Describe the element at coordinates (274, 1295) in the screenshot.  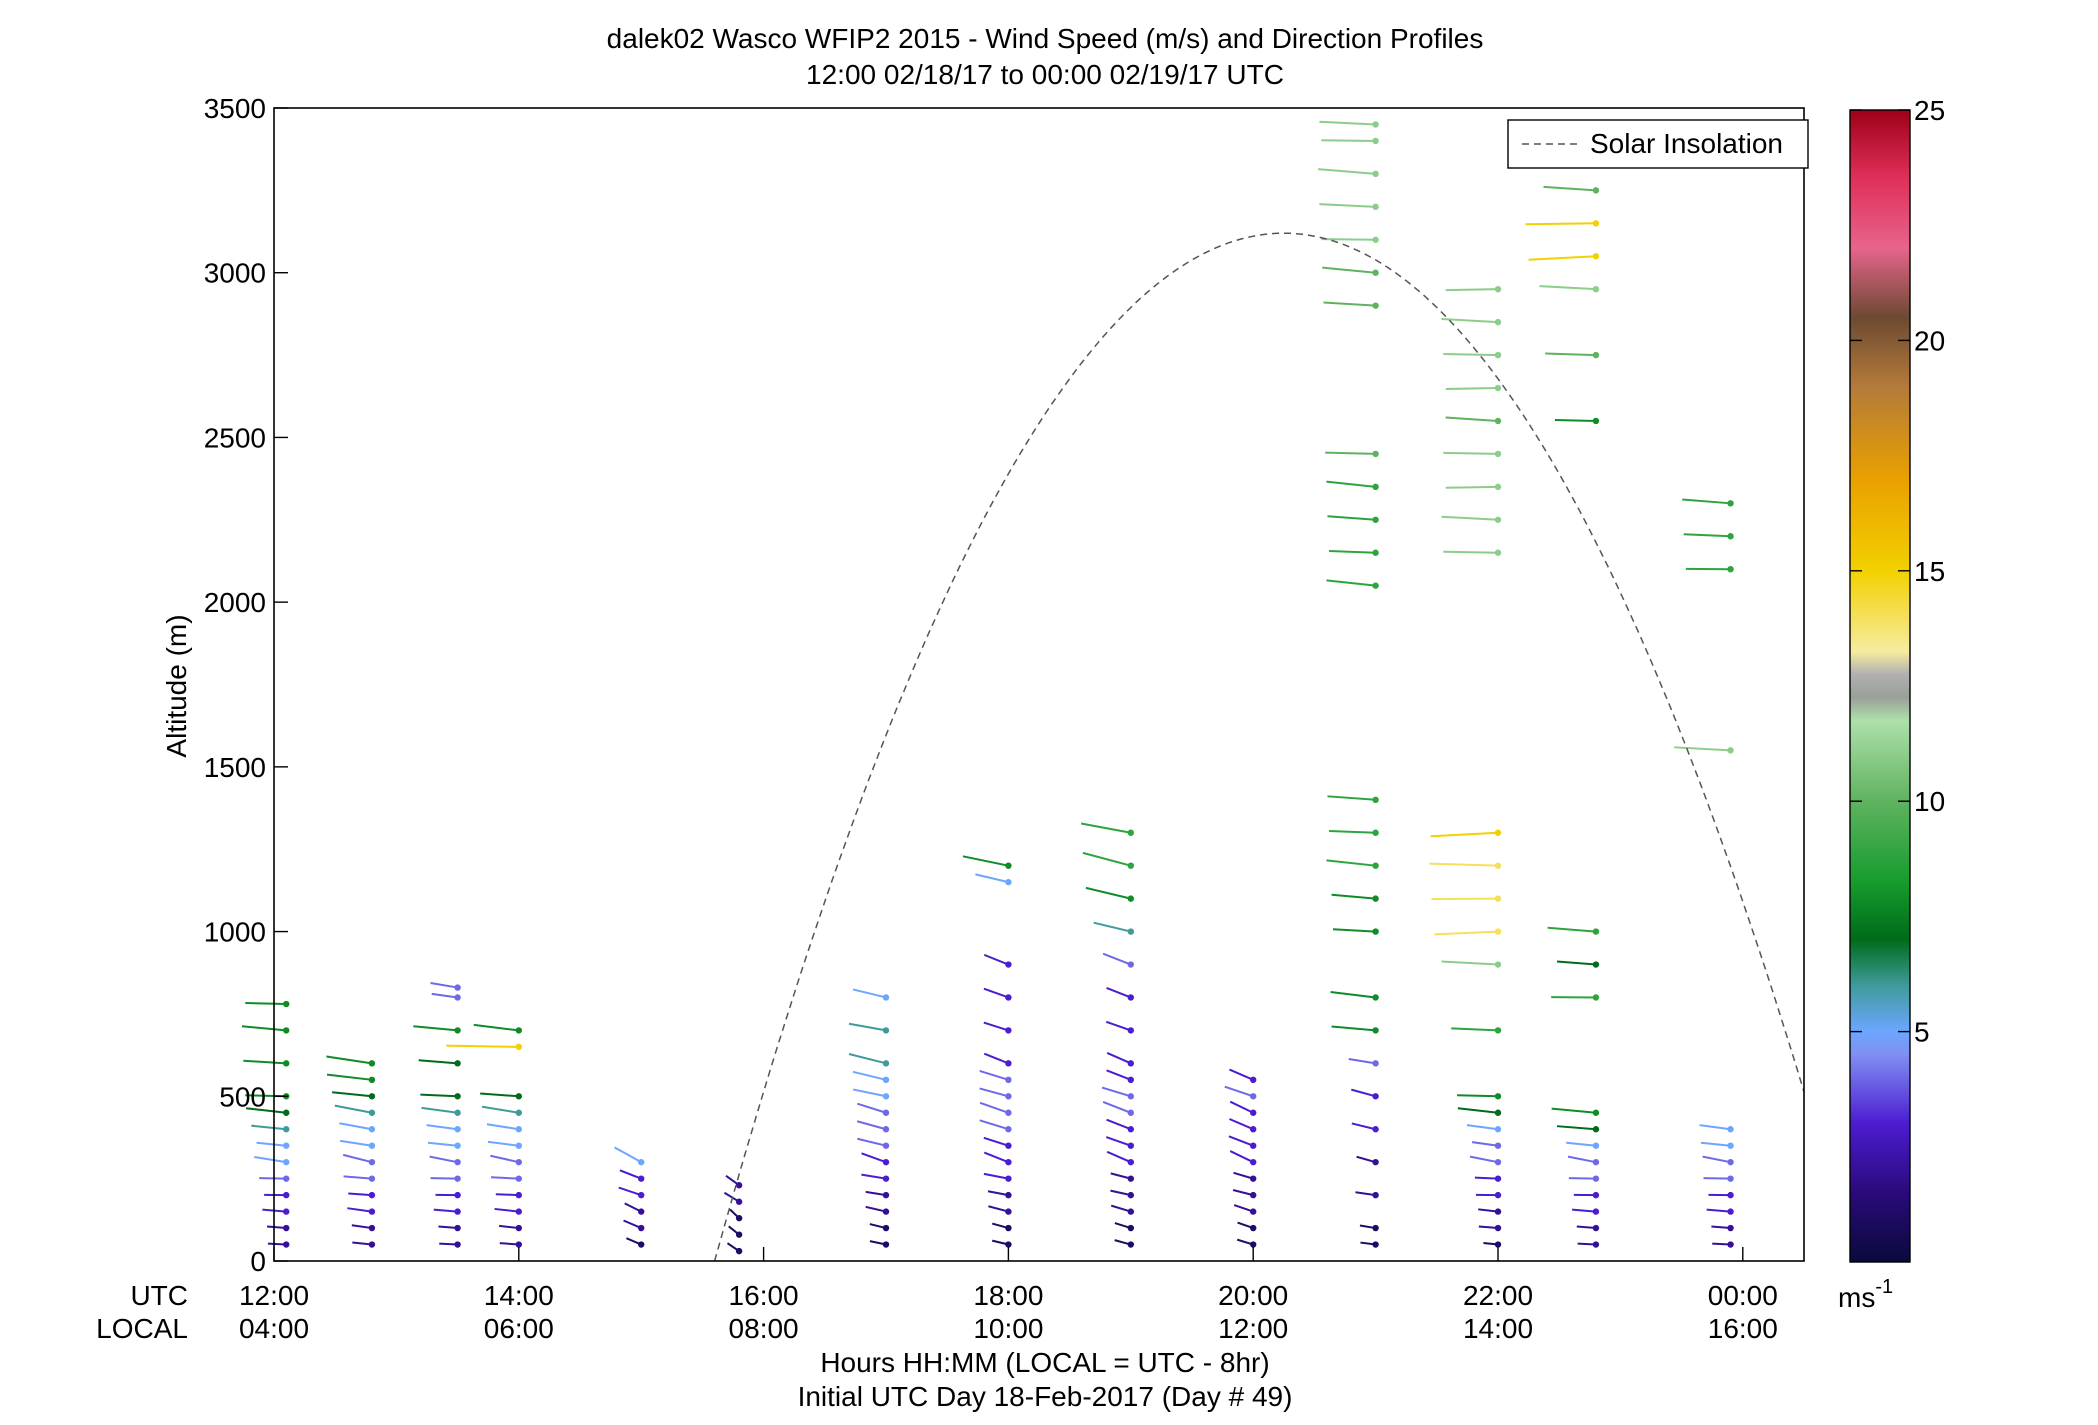
I see `x-tick-label-utc: 12:00` at that location.